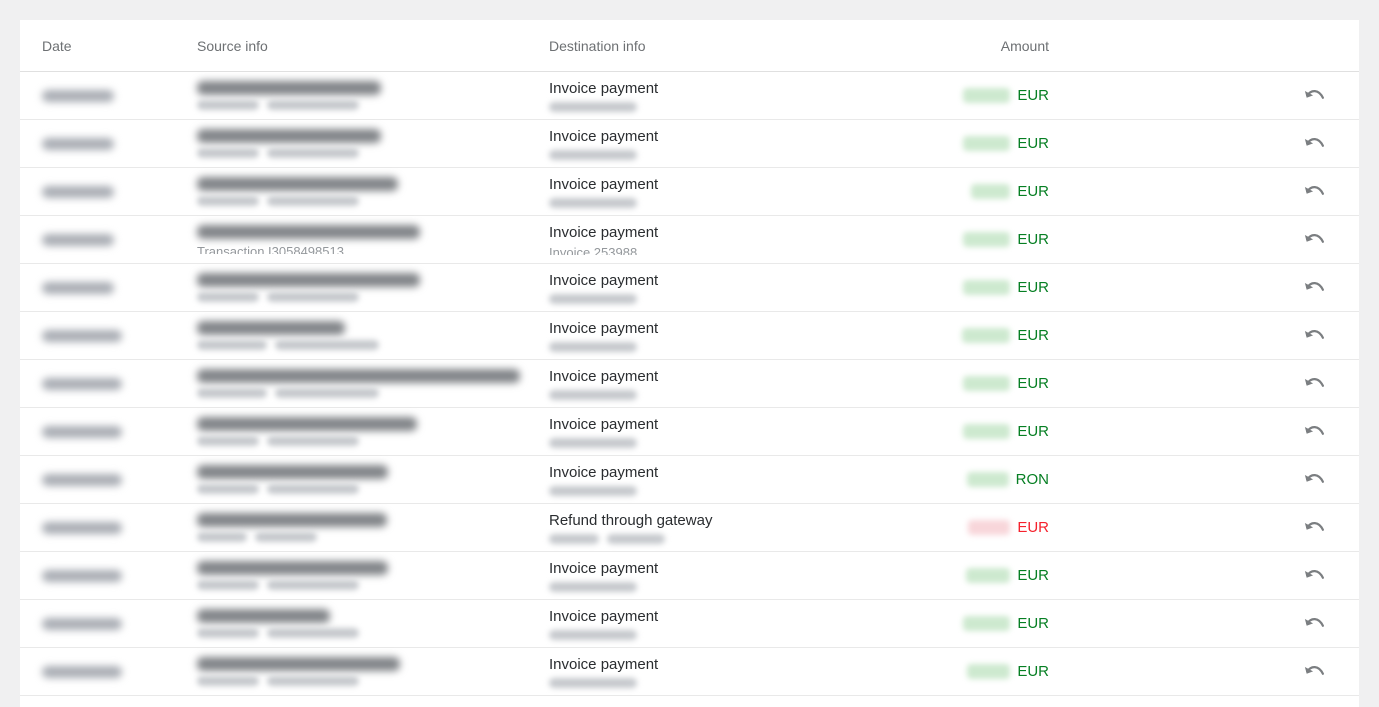 The height and width of the screenshot is (707, 1379). Describe the element at coordinates (373, 239) in the screenshot. I see `row-source-info: Transaction I3058498513` at that location.